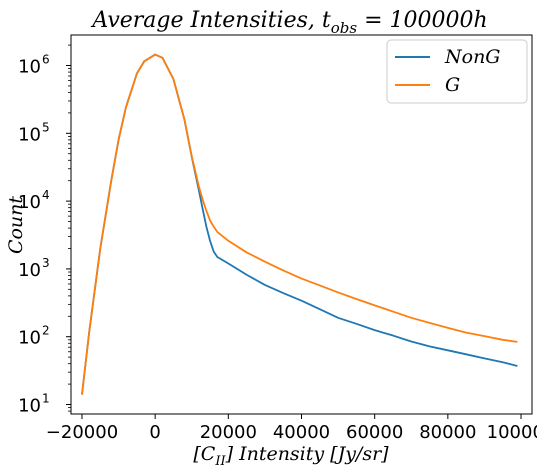  Describe the element at coordinates (46, 263) in the screenshot. I see `y-tick-exponent: 3` at that location.